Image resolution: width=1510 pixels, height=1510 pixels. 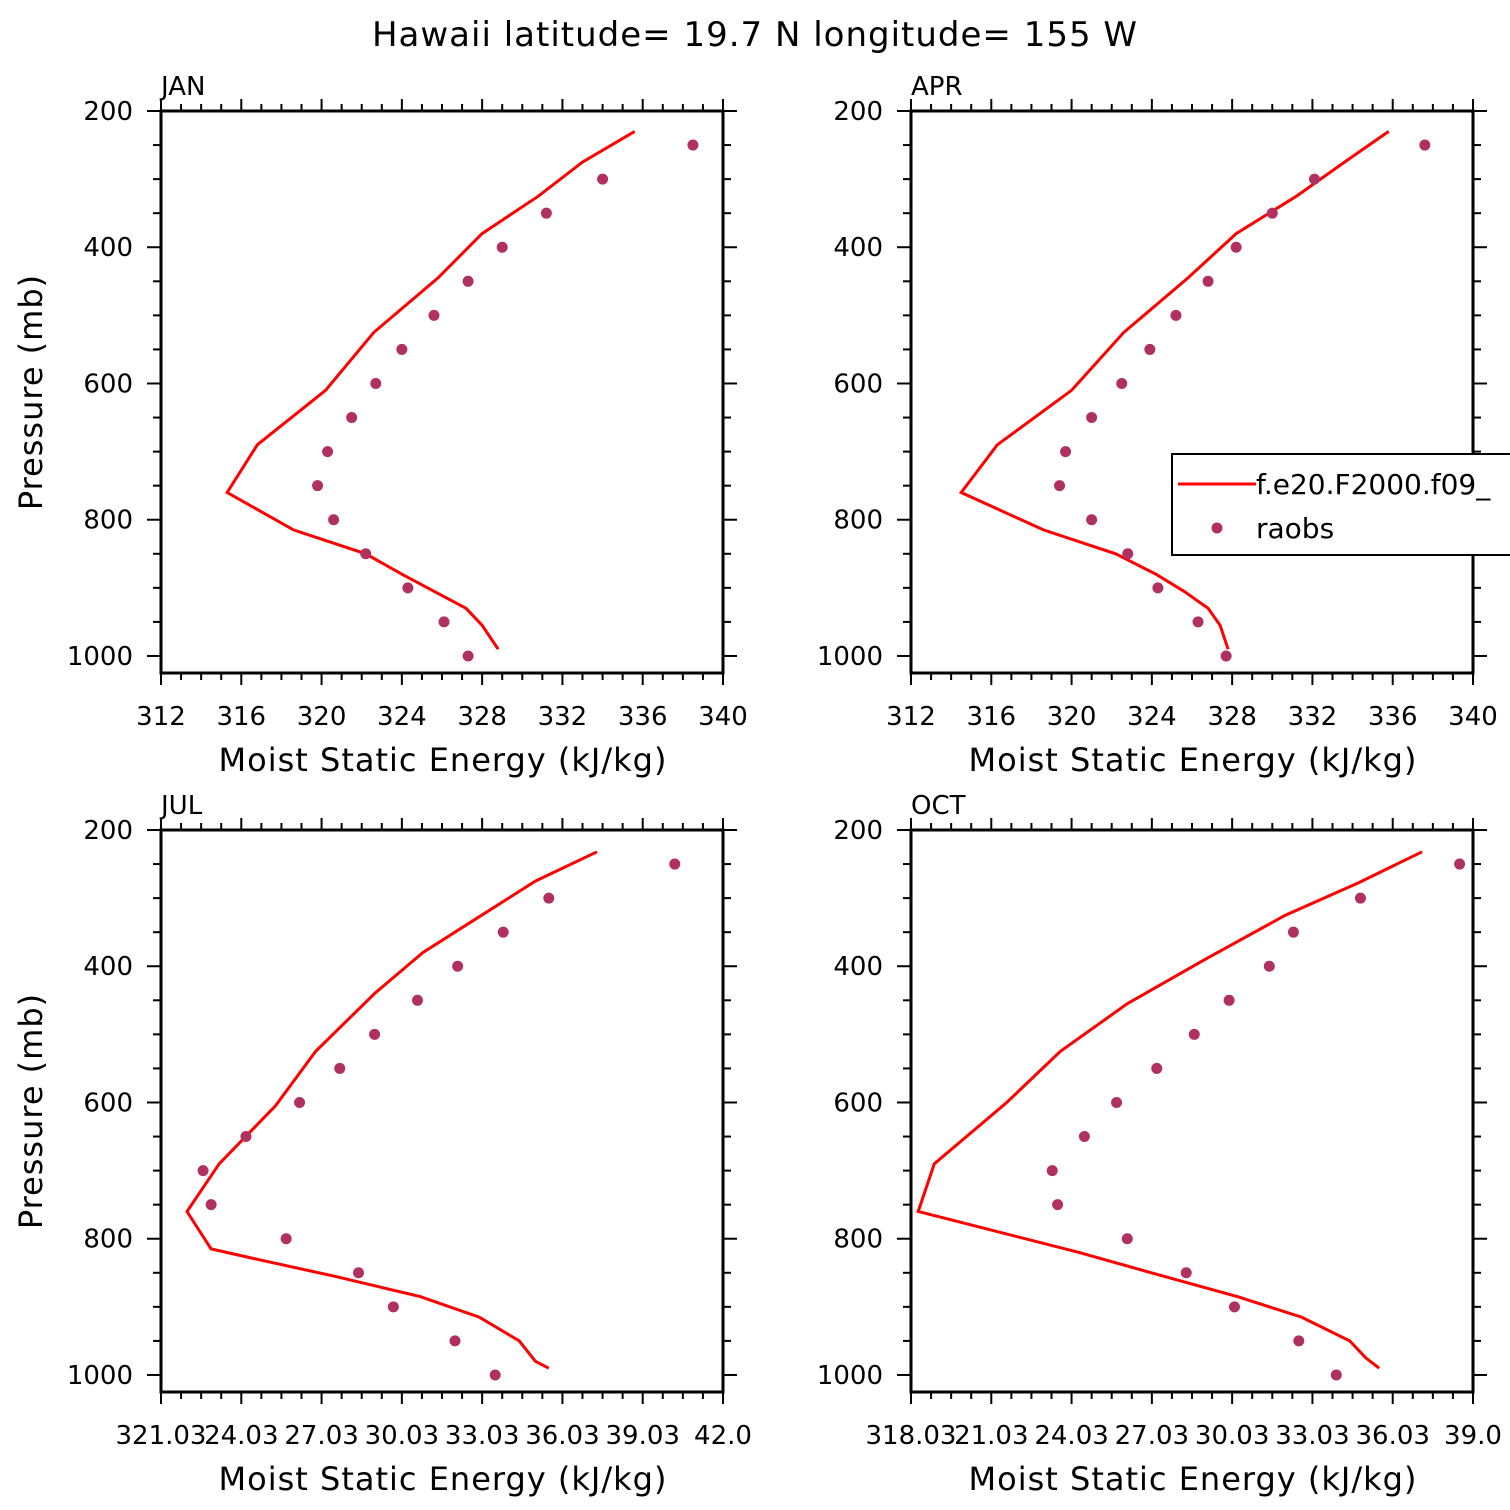 I want to click on x-tick-label: 21.03, so click(x=991, y=1436).